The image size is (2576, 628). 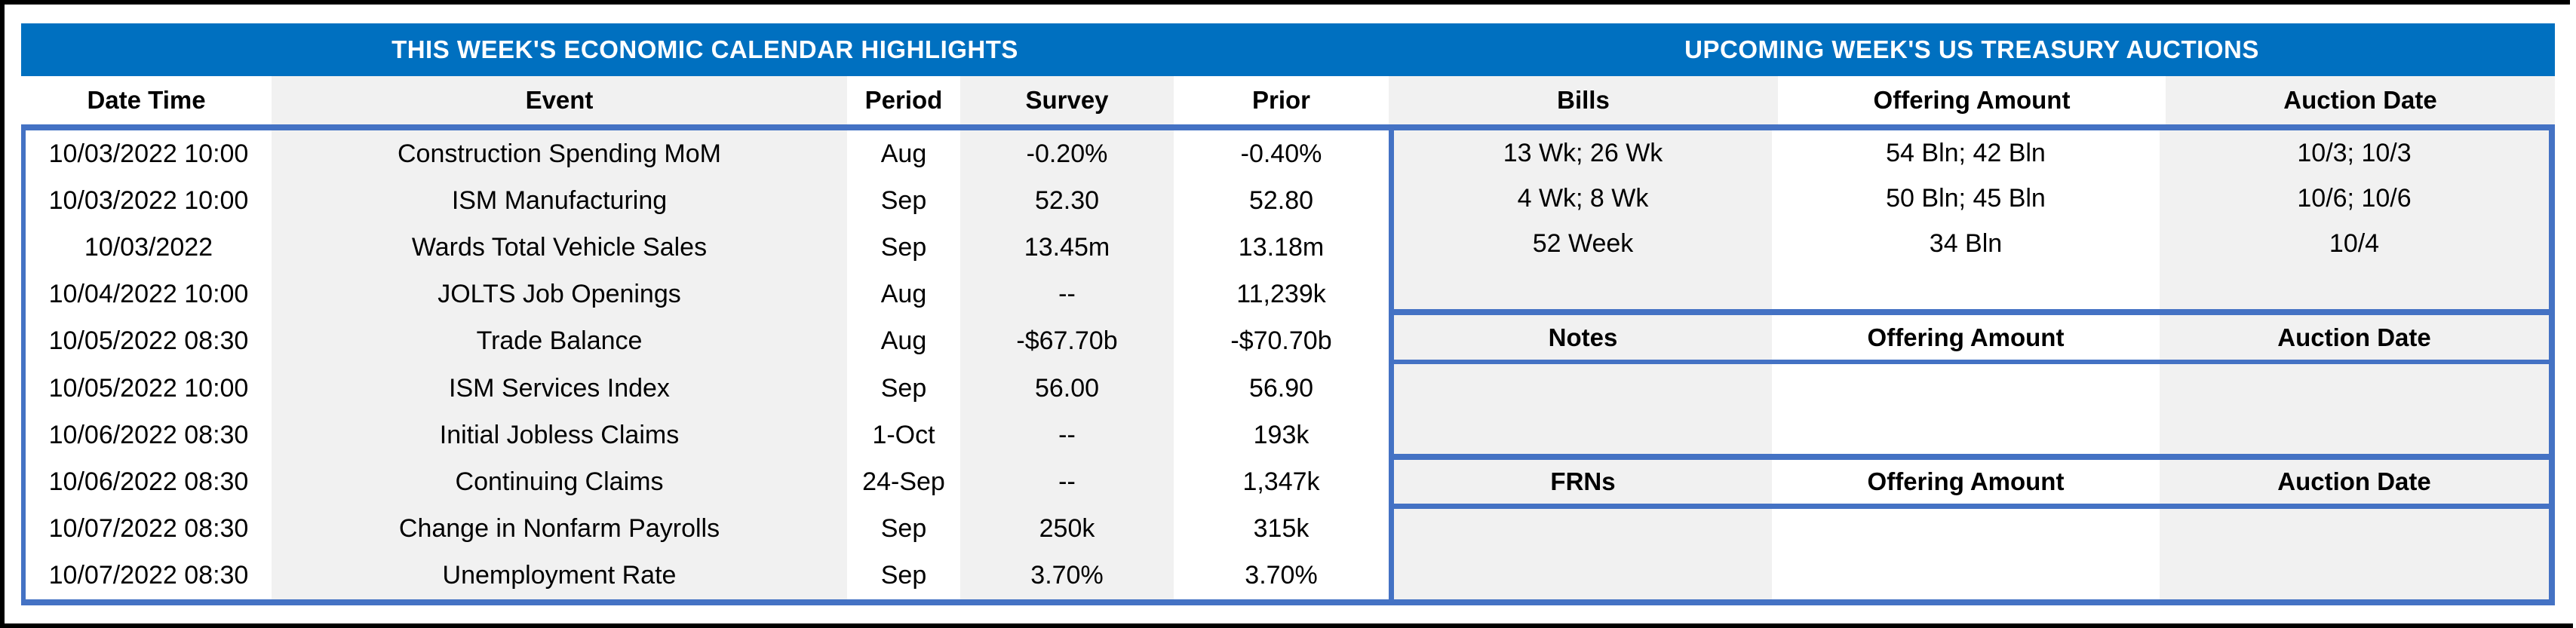 I want to click on col-header-frns-auction-date: Auction Date, so click(x=2354, y=482).